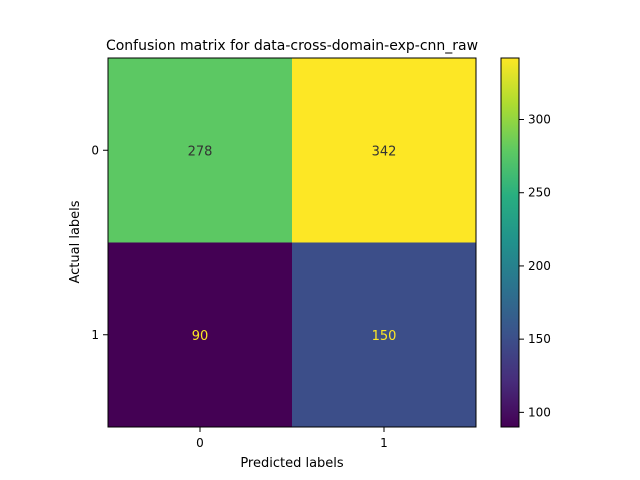 This screenshot has width=640, height=480. I want to click on cell-value-label: 150, so click(384, 336).